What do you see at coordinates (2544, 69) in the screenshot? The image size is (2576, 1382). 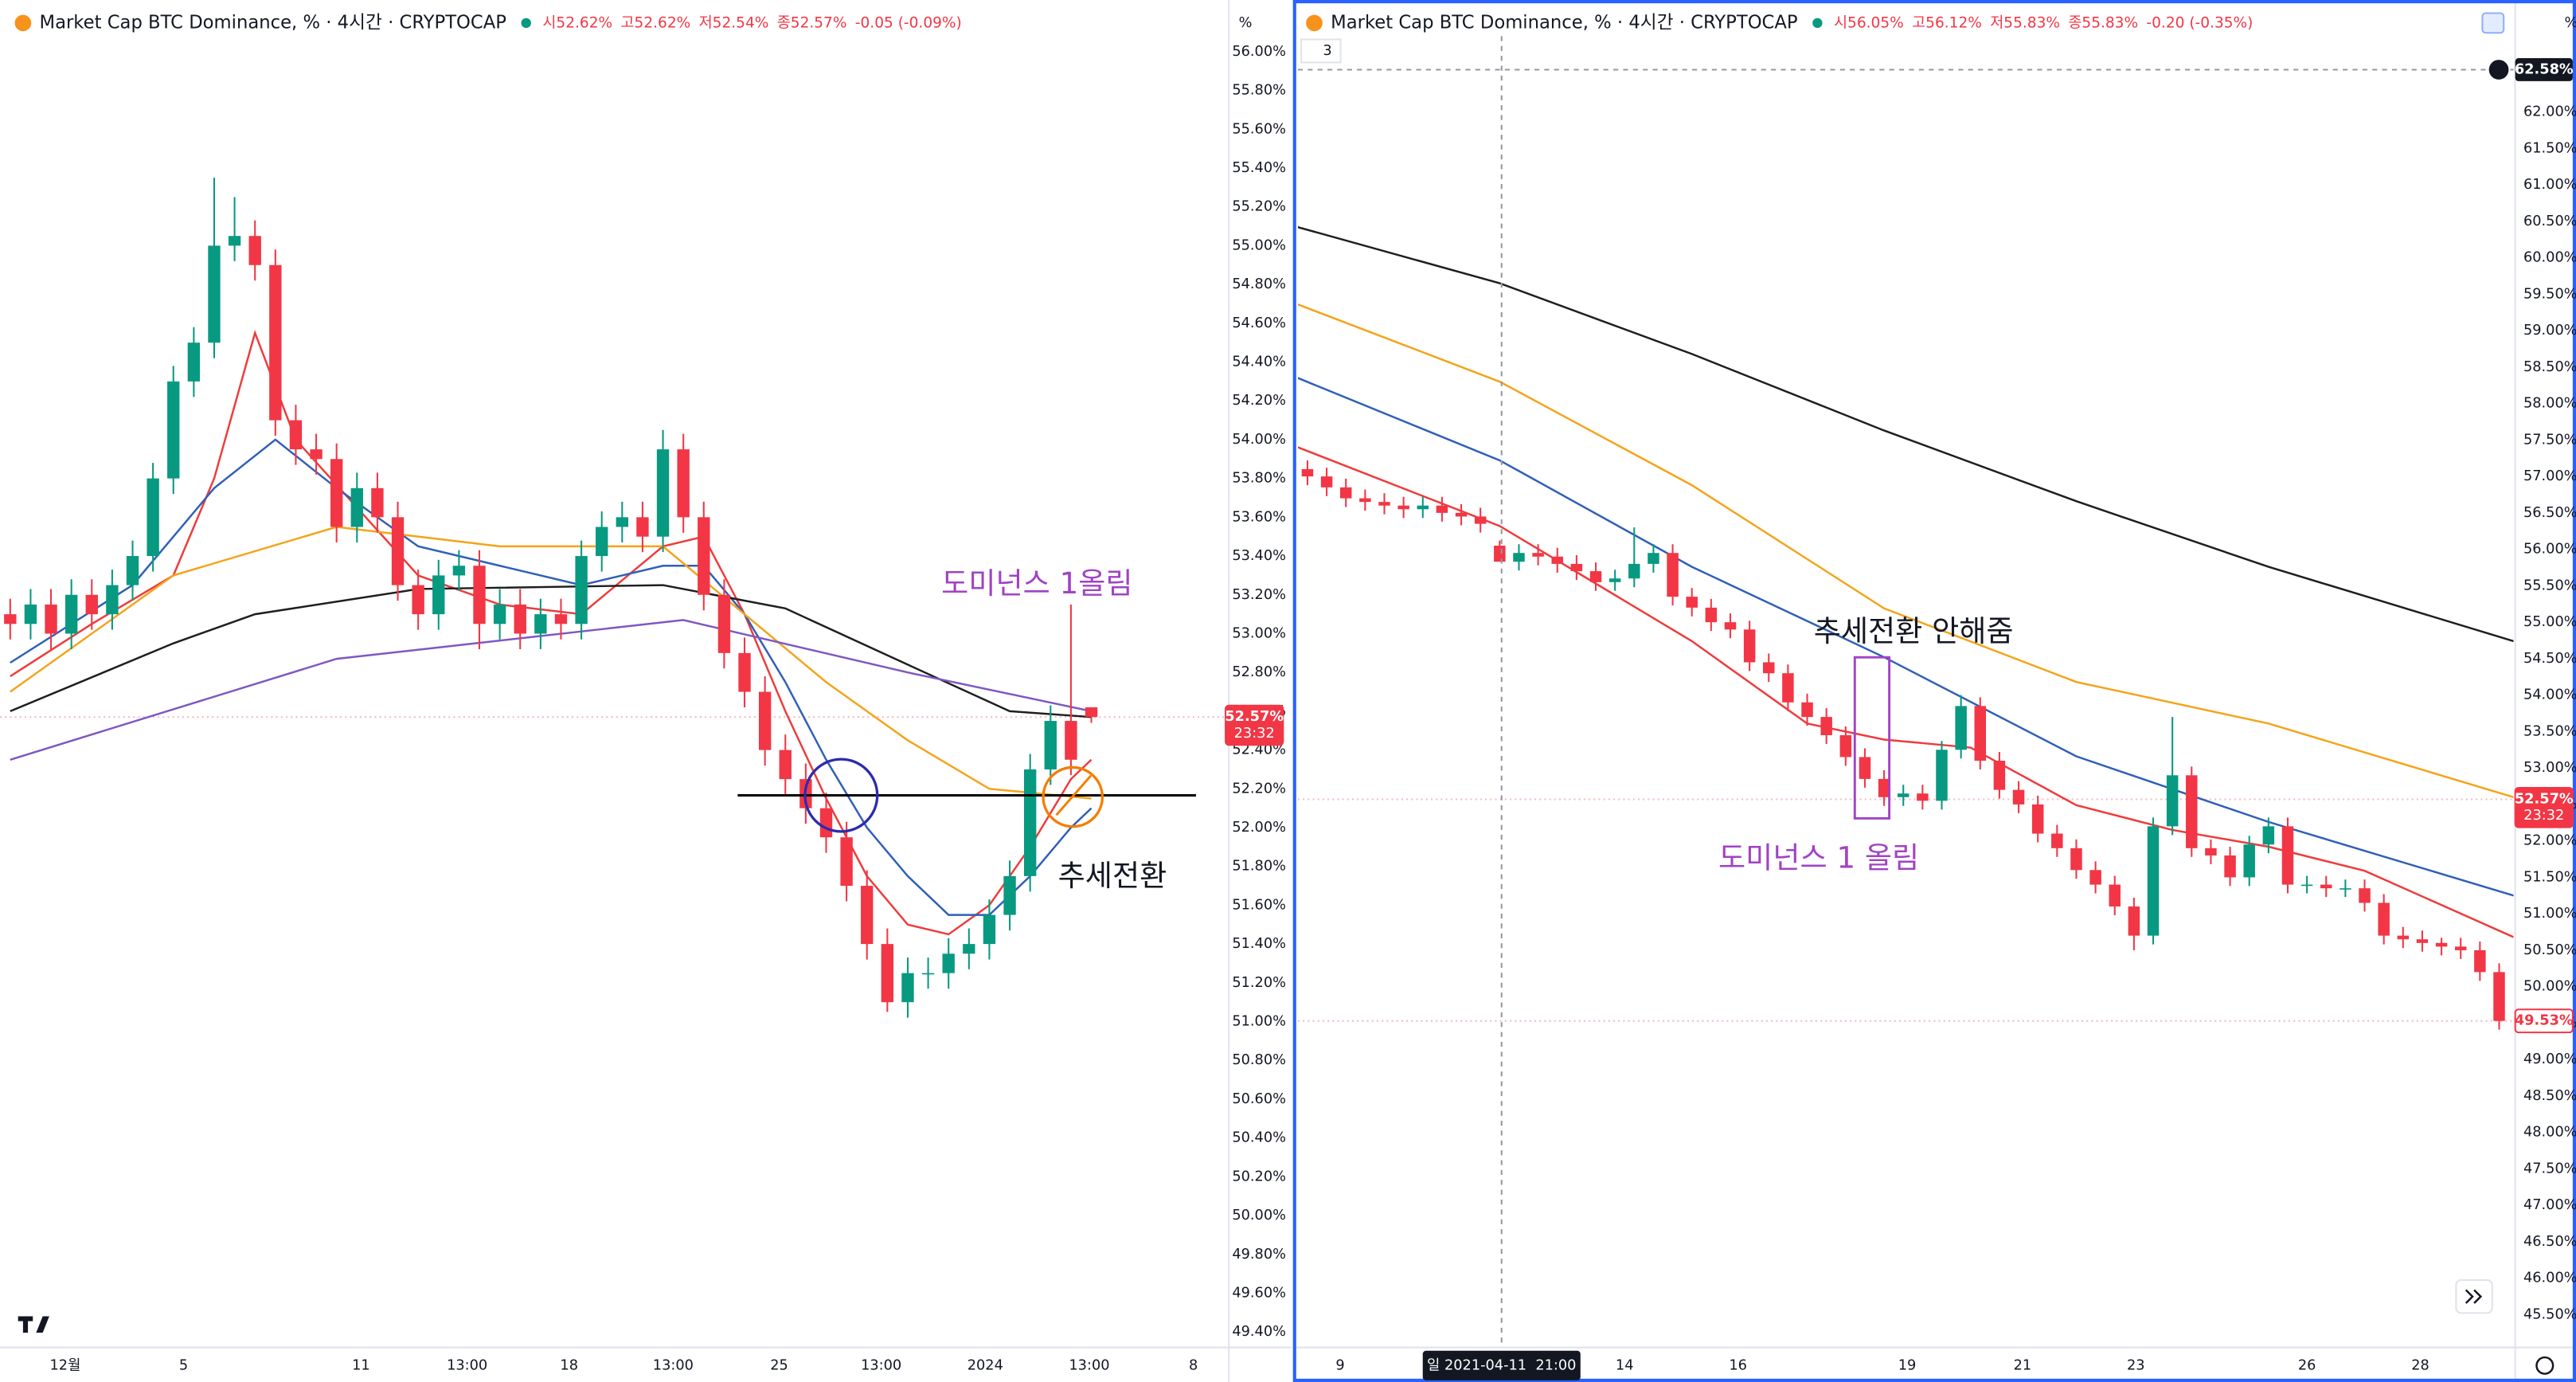 I see `crosshair-y-label: 62.58%` at bounding box center [2544, 69].